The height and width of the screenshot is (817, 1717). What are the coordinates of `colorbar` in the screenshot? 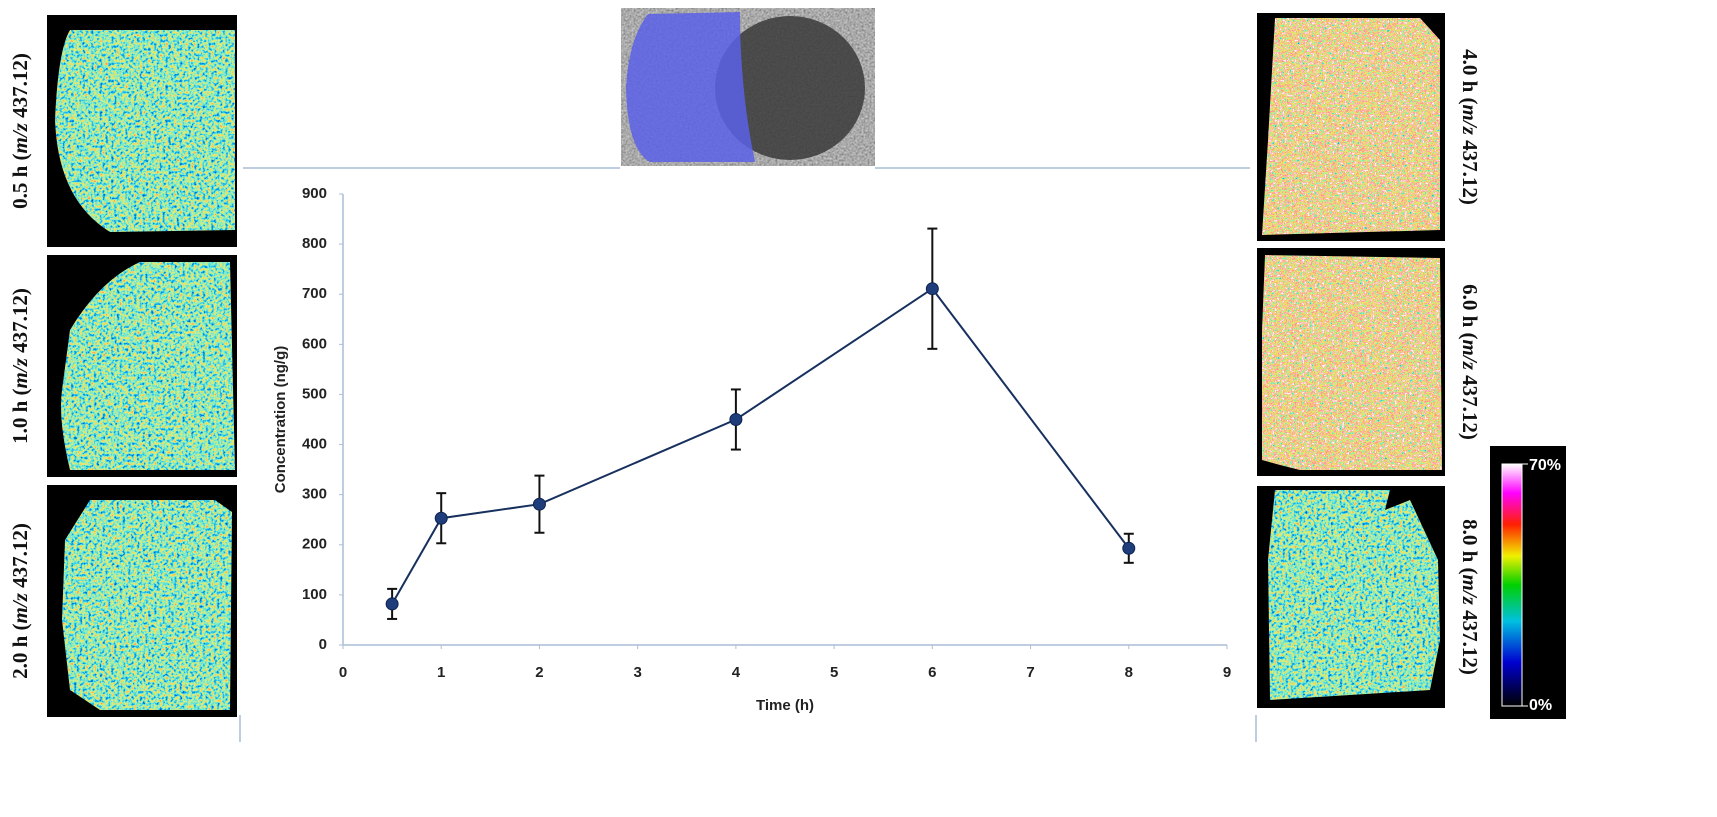 It's located at (1512, 585).